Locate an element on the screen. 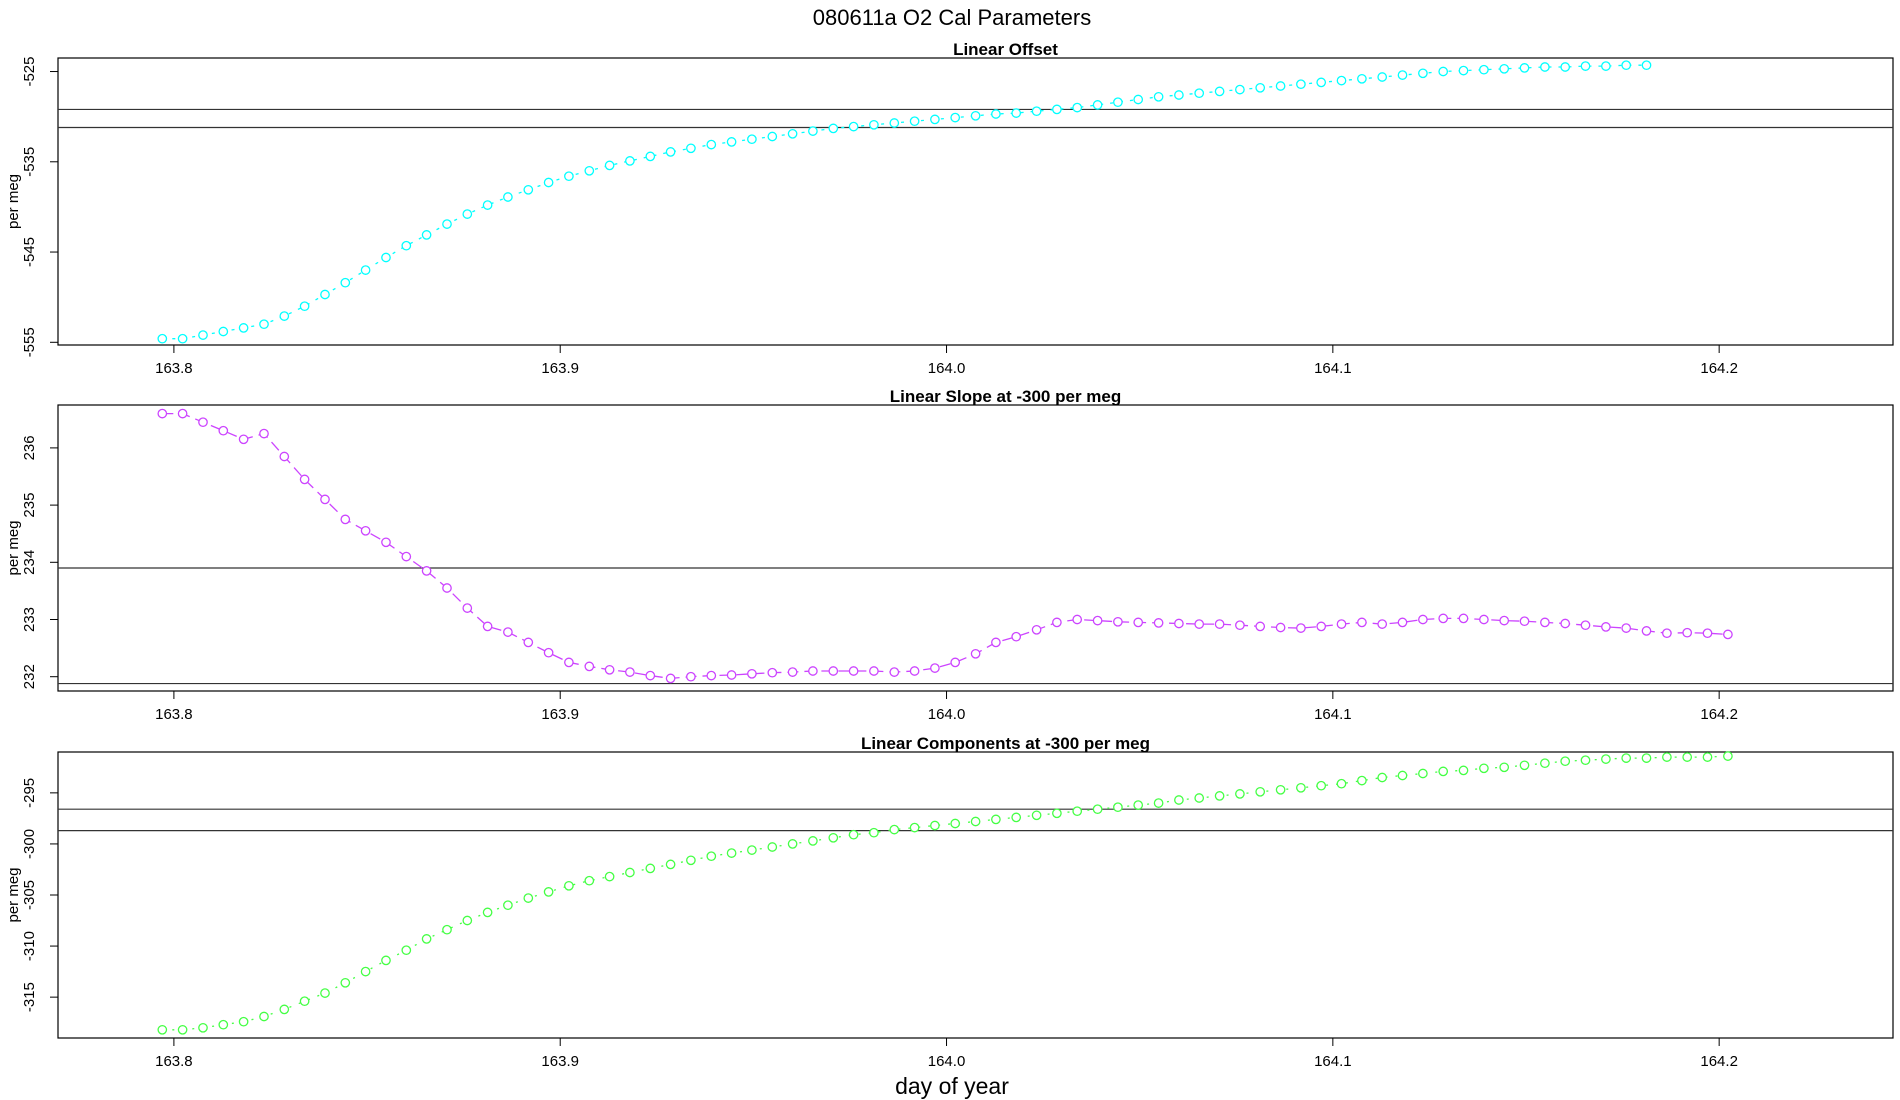 This screenshot has height=1100, width=1900. y-tick-label: -525 is located at coordinates (29, 72).